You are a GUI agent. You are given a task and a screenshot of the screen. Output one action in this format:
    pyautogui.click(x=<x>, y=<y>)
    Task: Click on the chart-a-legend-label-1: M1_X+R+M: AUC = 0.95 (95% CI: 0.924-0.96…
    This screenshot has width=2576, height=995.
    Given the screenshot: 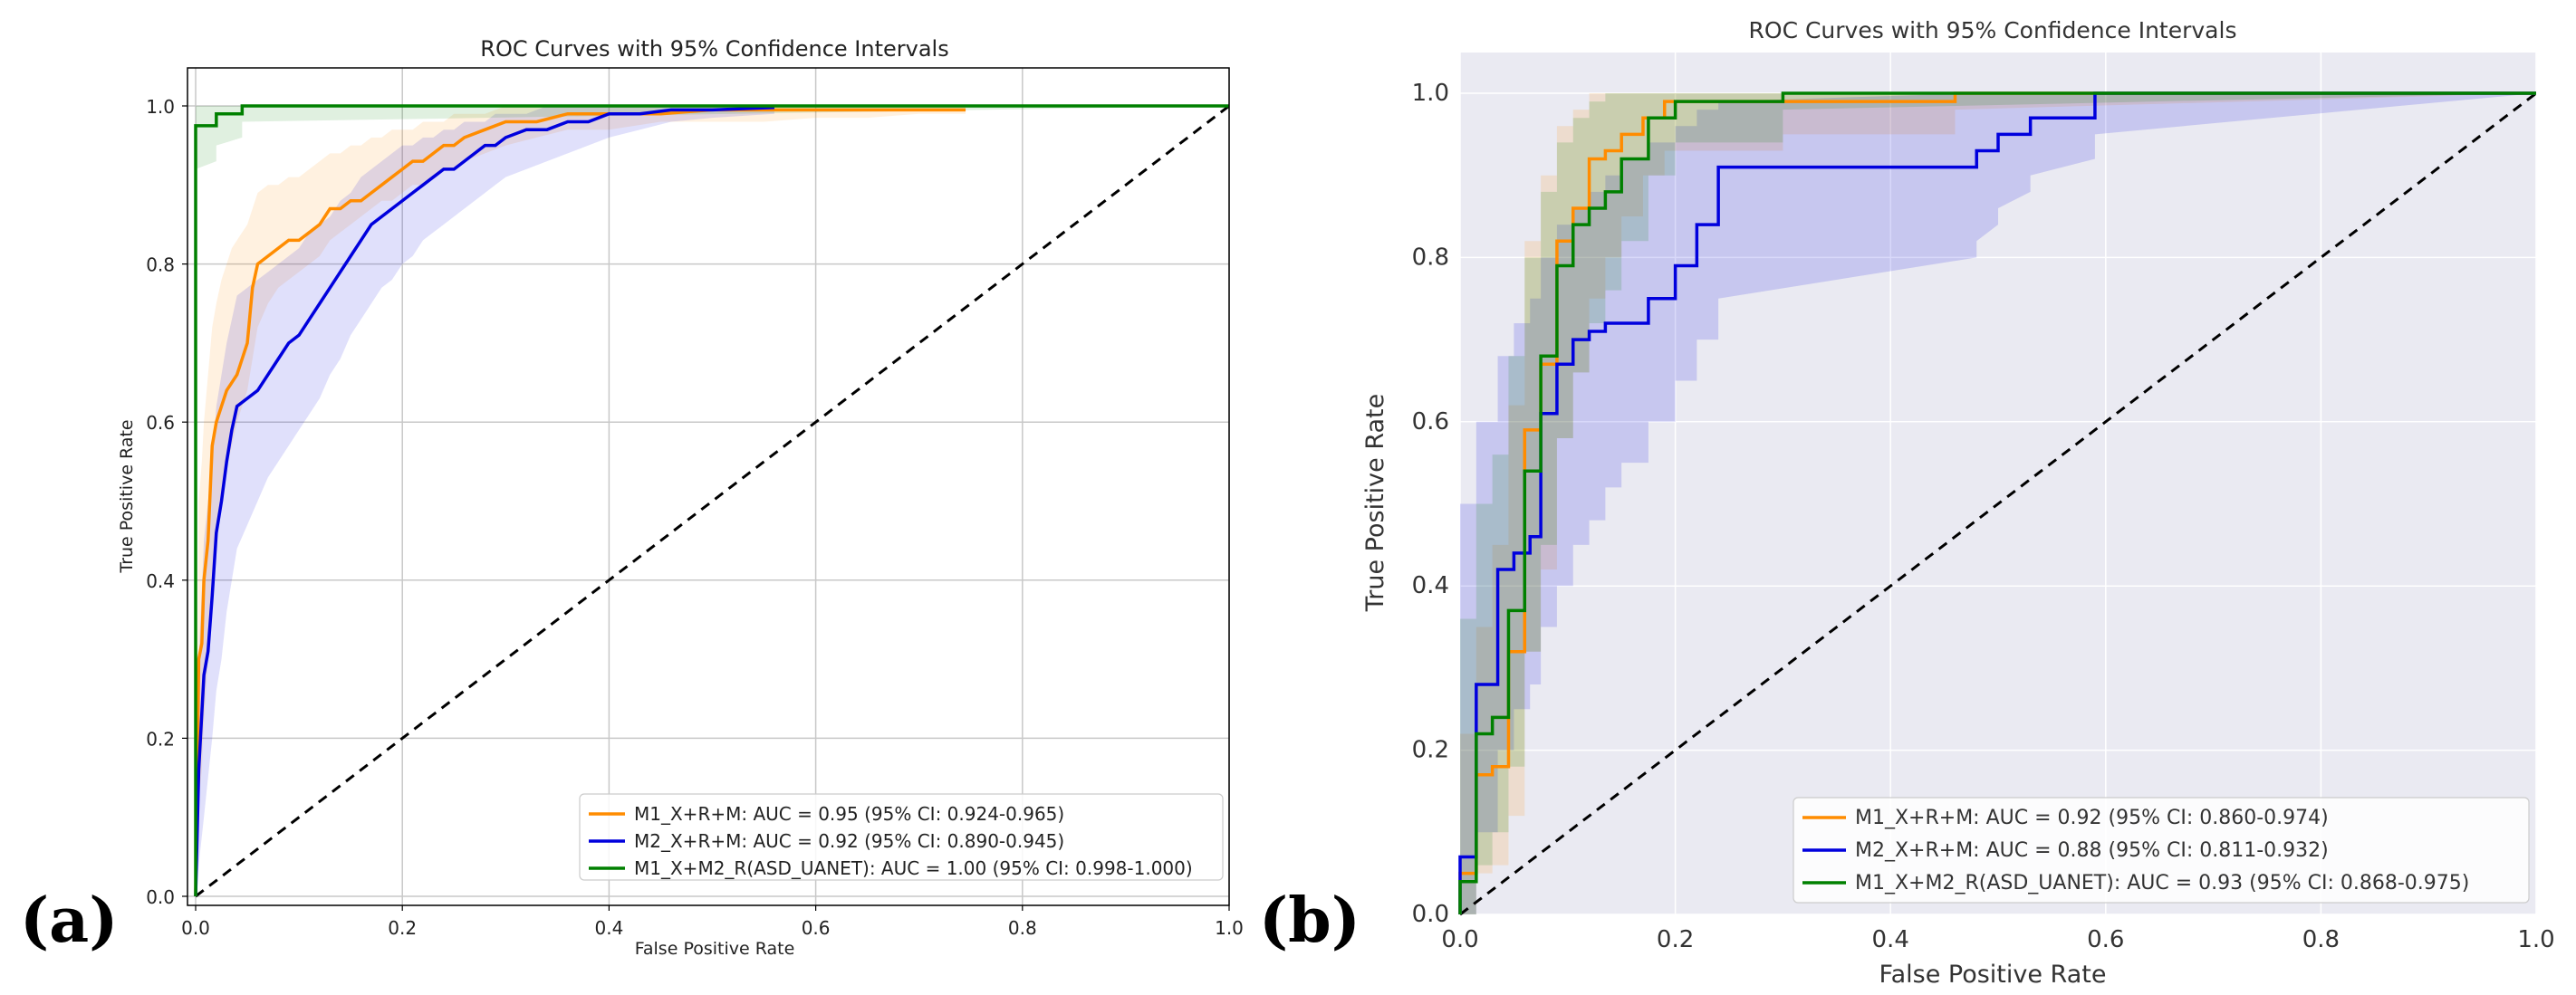 What is the action you would take?
    pyautogui.click(x=849, y=814)
    